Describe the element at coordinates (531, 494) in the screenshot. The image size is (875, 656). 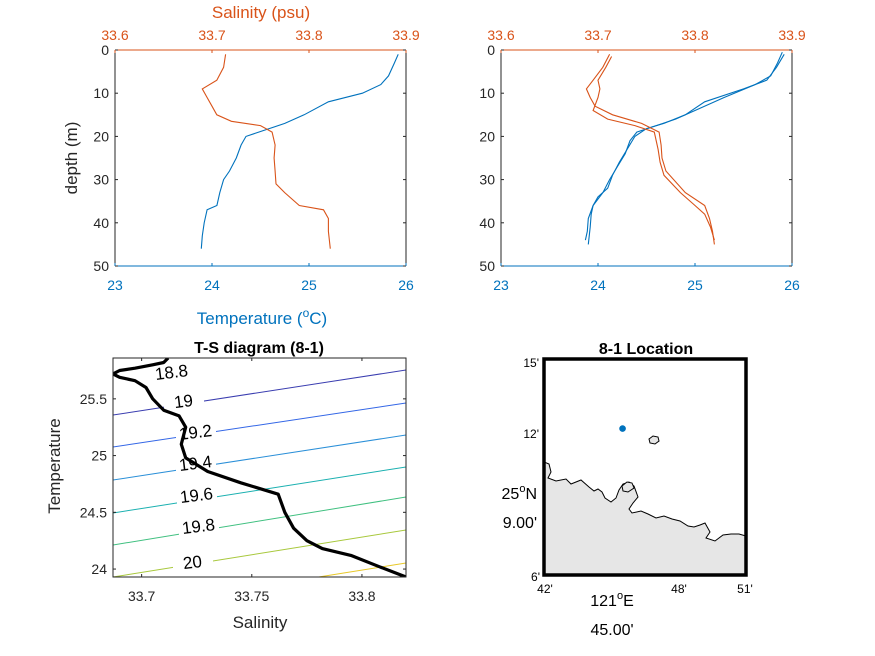
I see `lat-degree-suffix: N` at that location.